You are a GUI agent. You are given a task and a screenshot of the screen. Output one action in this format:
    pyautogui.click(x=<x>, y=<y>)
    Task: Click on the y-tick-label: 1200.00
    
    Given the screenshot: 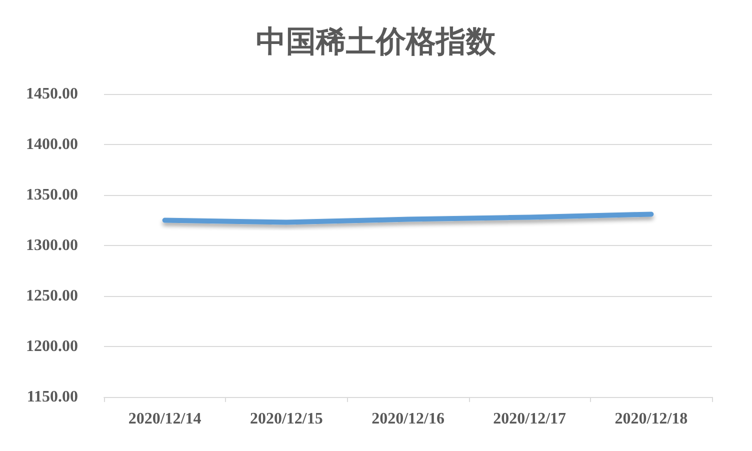 What is the action you would take?
    pyautogui.click(x=52, y=346)
    